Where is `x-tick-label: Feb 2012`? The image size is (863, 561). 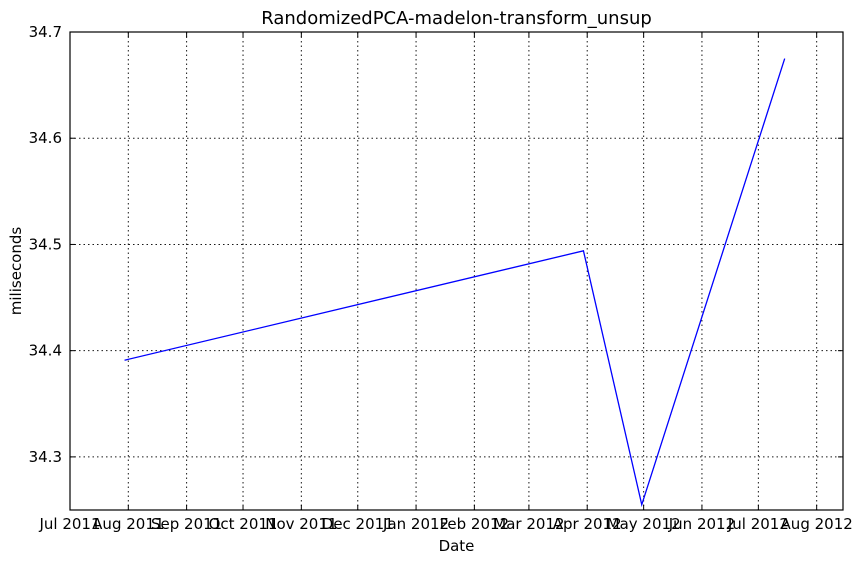 x-tick-label: Feb 2012 is located at coordinates (475, 524).